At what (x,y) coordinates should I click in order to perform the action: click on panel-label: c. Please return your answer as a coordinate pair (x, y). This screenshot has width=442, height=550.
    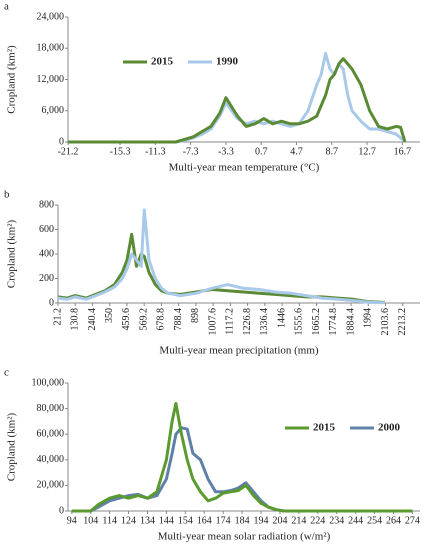
    Looking at the image, I should click on (6, 373).